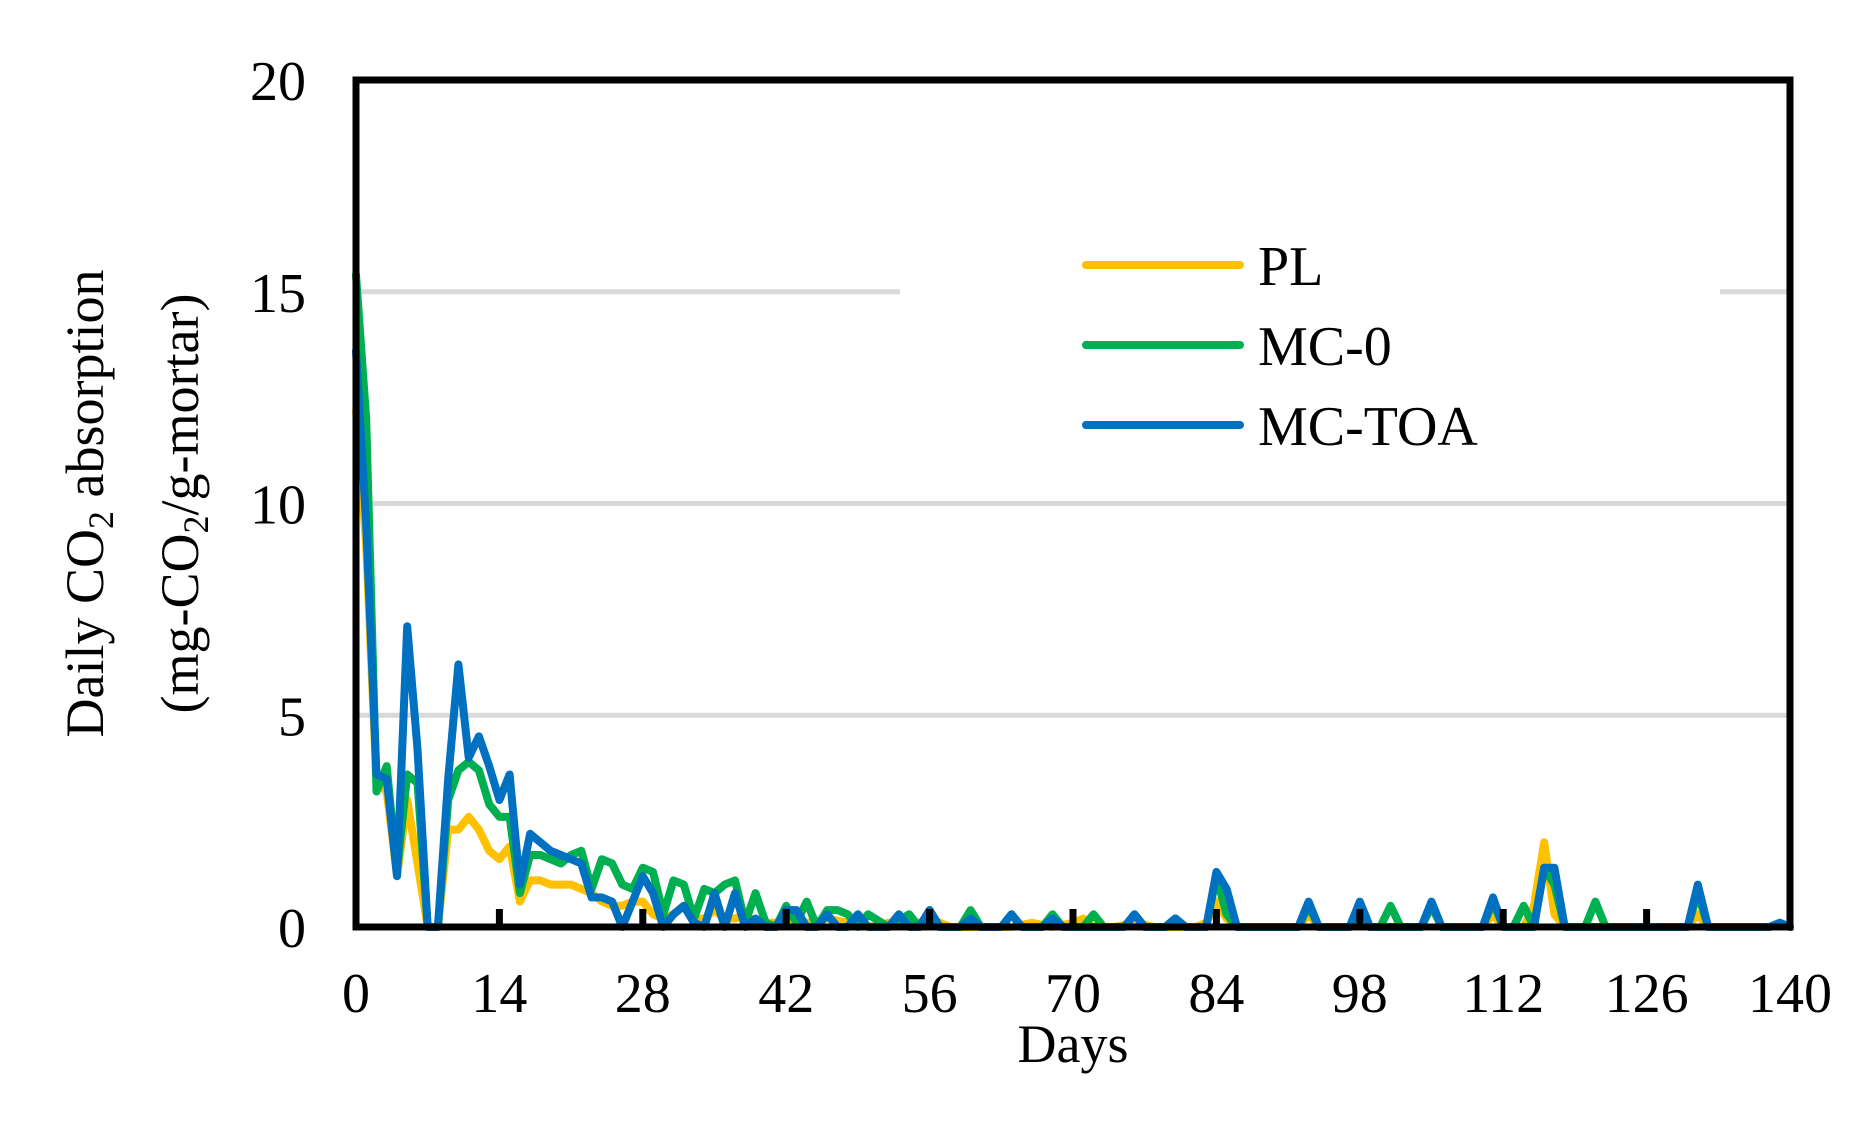  I want to click on y-tick-labels: 0 5 10 15 20, so click(278, 505).